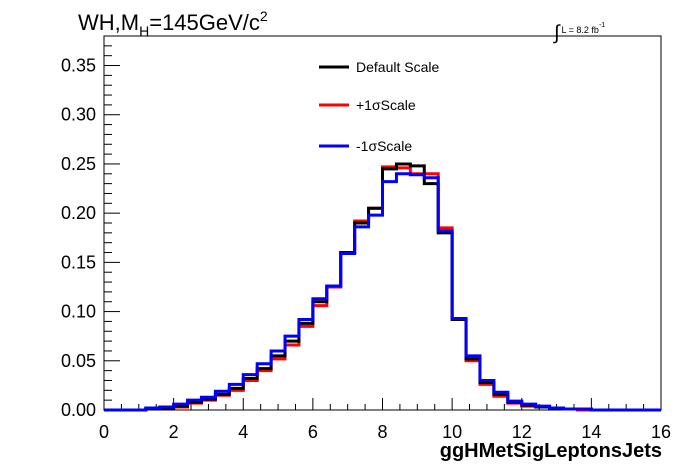 This screenshot has width=696, height=472. I want to click on title-main: WH,M, so click(109, 22).